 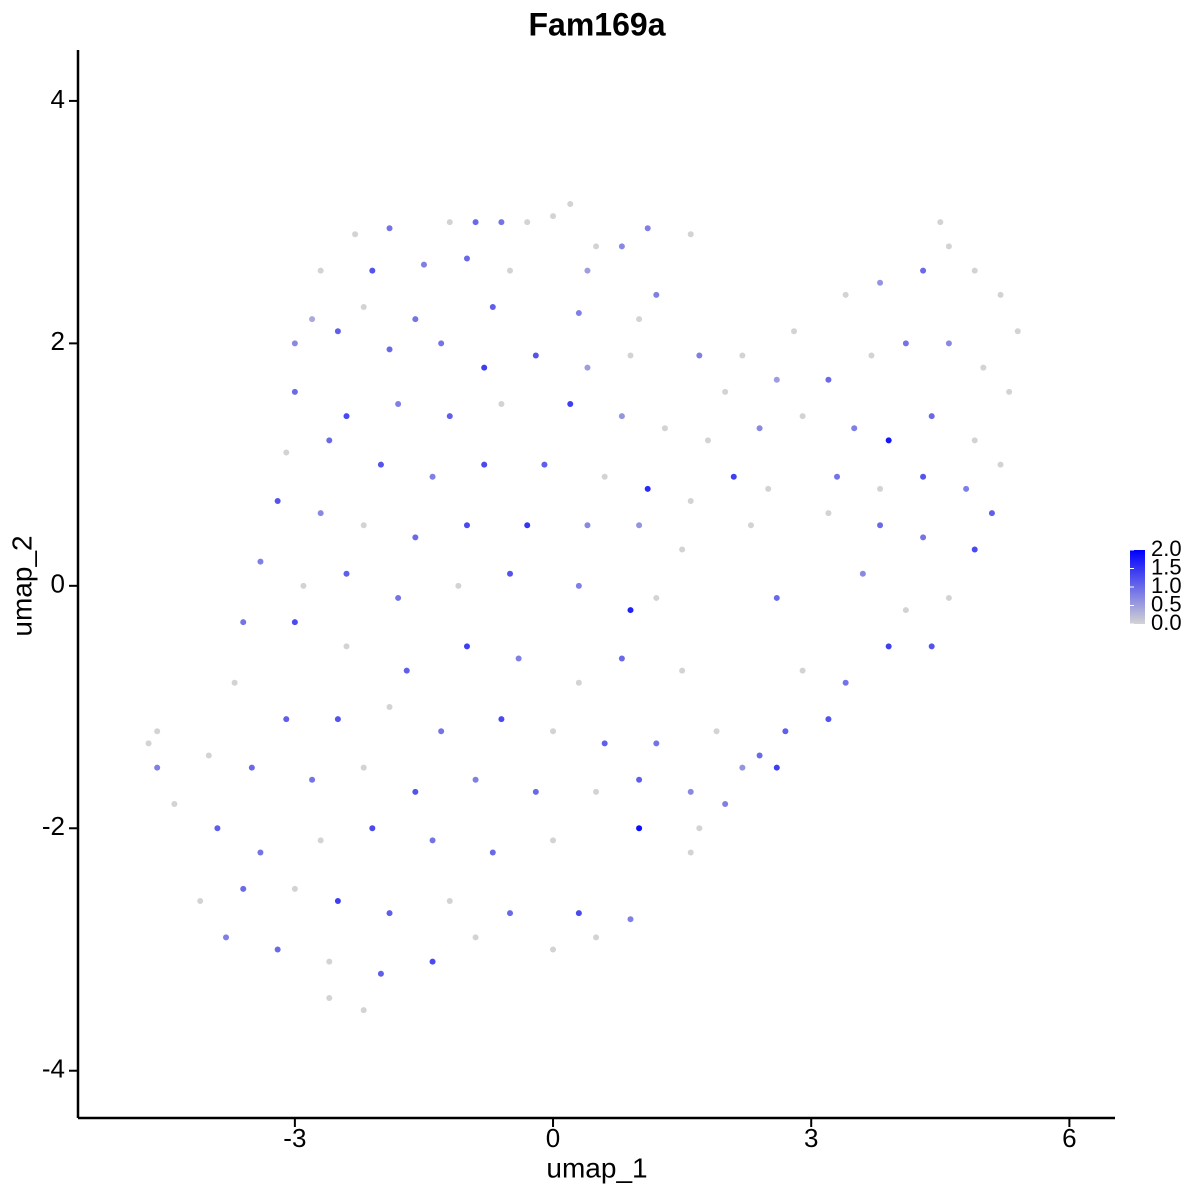 What do you see at coordinates (1166, 585) in the screenshot?
I see `colorbar-tick-label: 1.0` at bounding box center [1166, 585].